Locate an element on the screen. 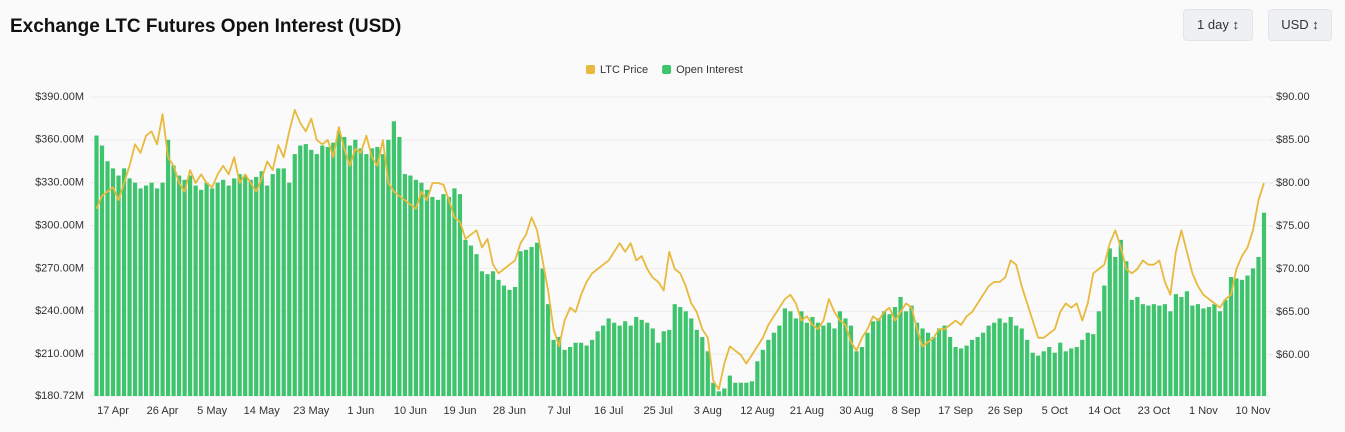  x-tick-label: 3 Aug is located at coordinates (708, 411).